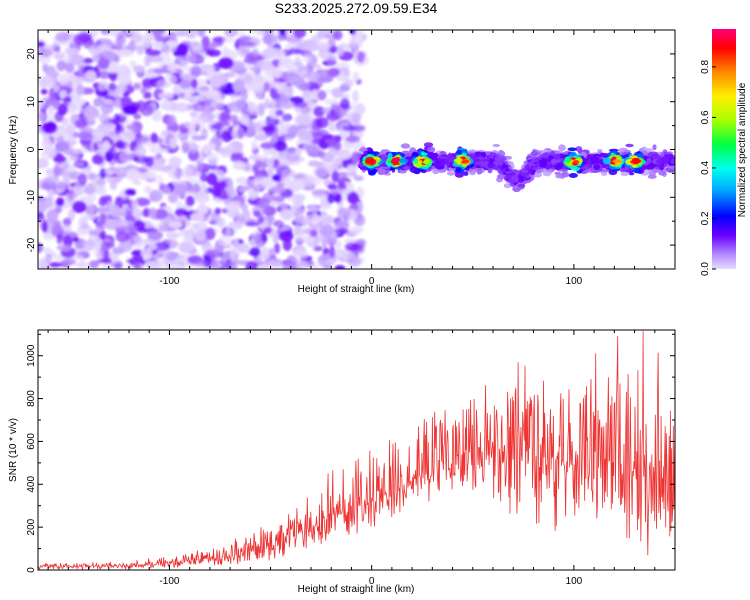 The height and width of the screenshot is (600, 750). What do you see at coordinates (31, 570) in the screenshot?
I see `bottom-y-tick-label: 0` at bounding box center [31, 570].